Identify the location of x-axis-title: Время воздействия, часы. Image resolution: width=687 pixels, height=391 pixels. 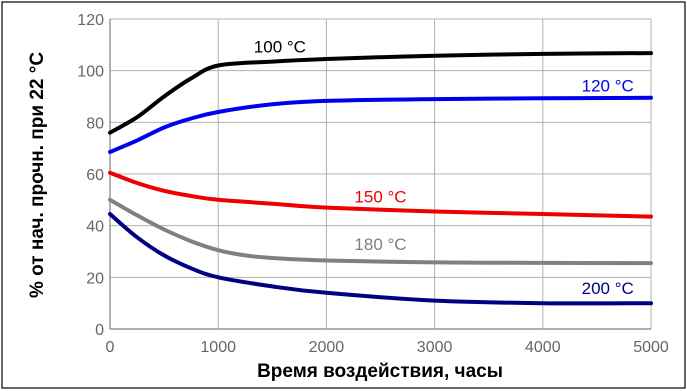
(380, 371).